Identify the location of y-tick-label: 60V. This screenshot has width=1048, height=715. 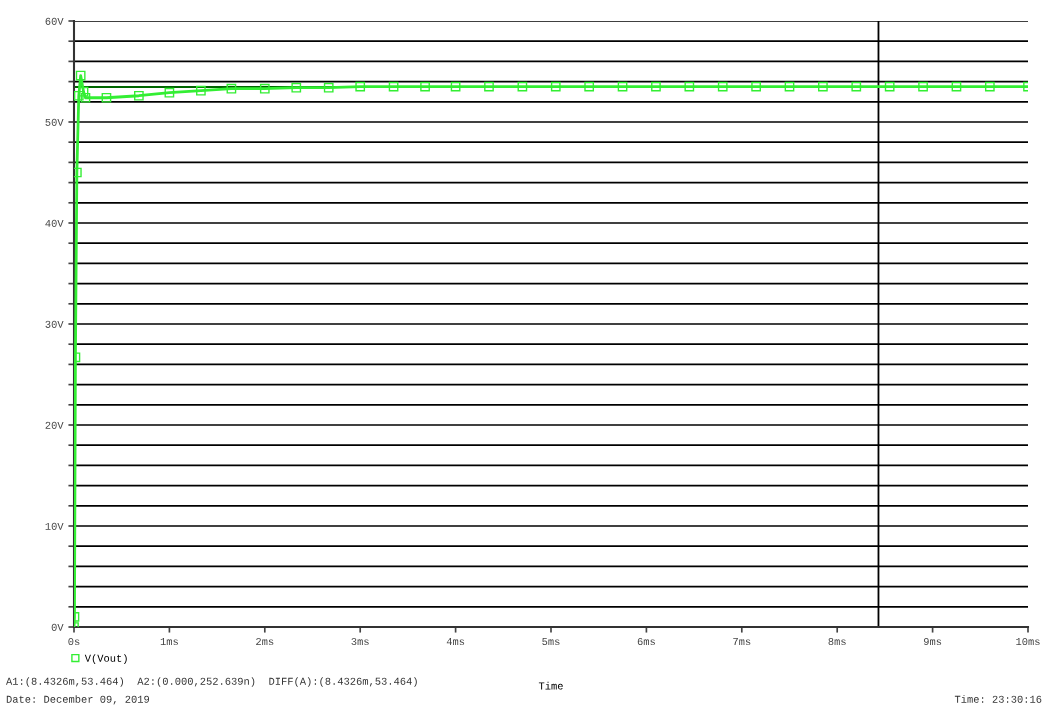
(54, 21).